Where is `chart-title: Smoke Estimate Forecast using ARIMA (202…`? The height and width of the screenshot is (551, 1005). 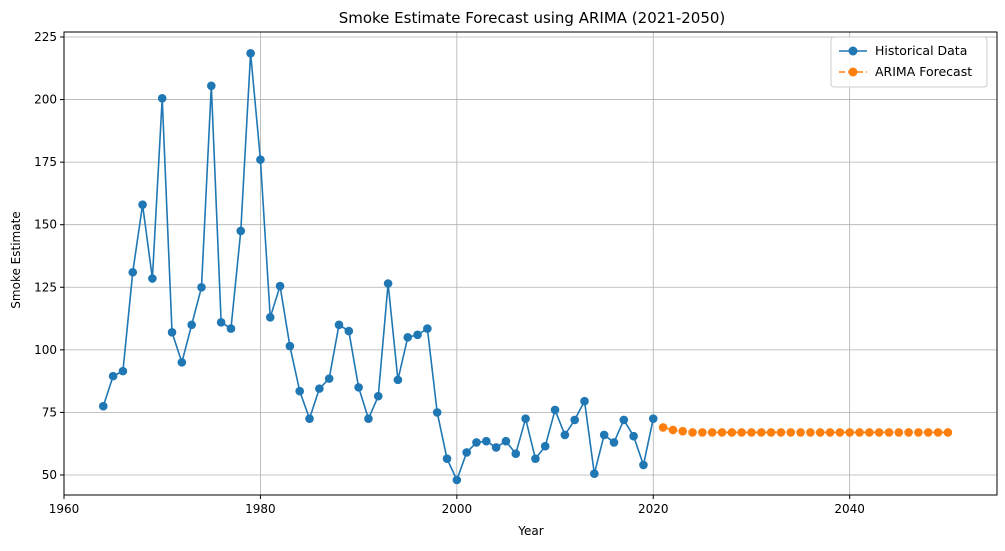 chart-title: Smoke Estimate Forecast using ARIMA (202… is located at coordinates (532, 18).